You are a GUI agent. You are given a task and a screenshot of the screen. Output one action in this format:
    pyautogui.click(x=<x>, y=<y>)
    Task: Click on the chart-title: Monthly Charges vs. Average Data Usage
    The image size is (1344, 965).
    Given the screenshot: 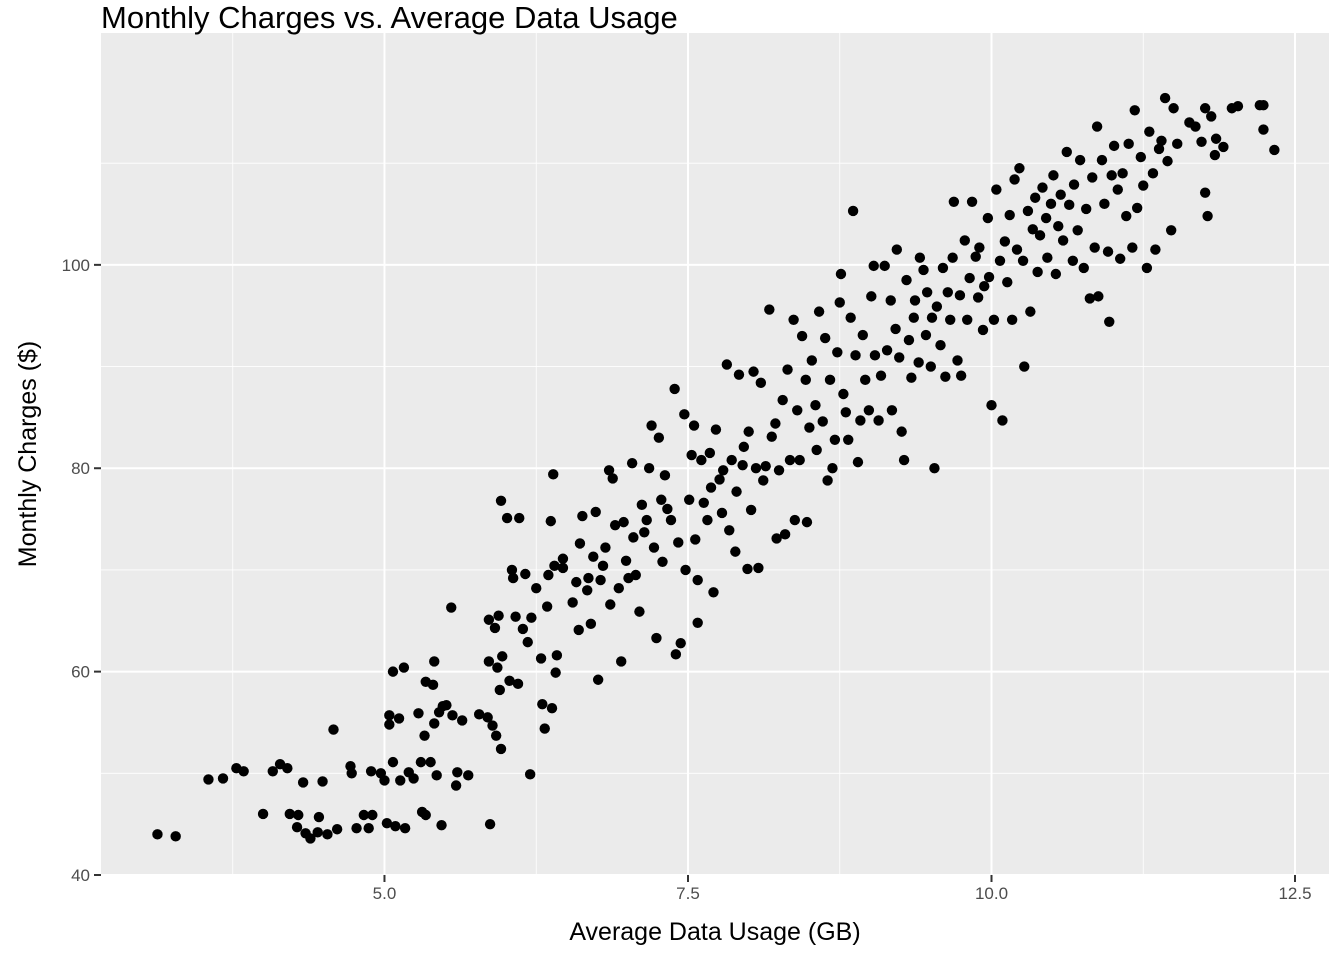 What is the action you would take?
    pyautogui.click(x=389, y=17)
    